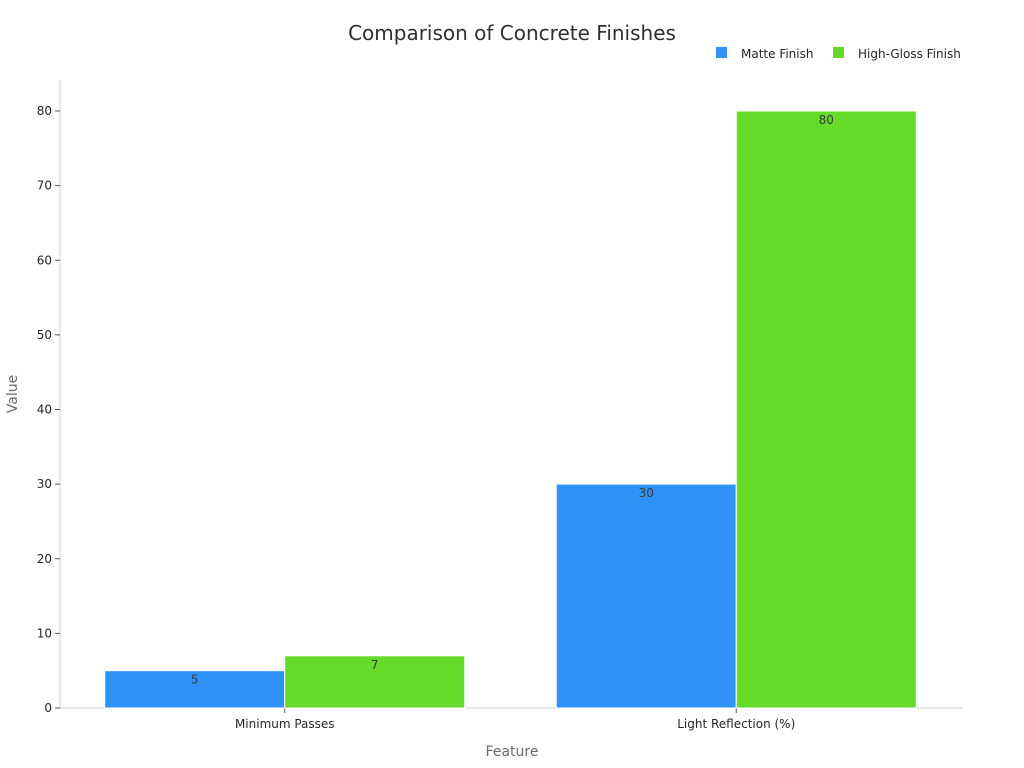 This screenshot has width=1024, height=768. Describe the element at coordinates (777, 54) in the screenshot. I see `legend-label: Matte Finish` at that location.